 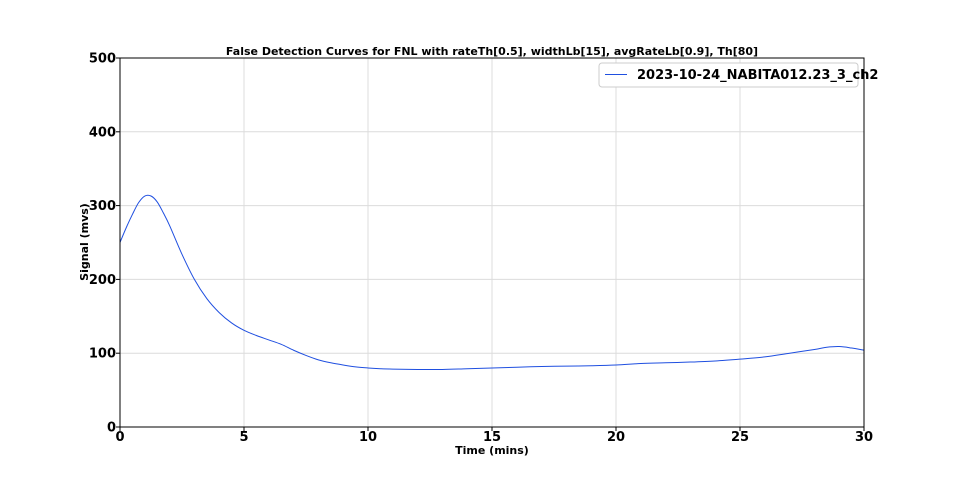 I want to click on legend-label: 2023-10-24_NABITA012.23_3_ch2, so click(x=757, y=75).